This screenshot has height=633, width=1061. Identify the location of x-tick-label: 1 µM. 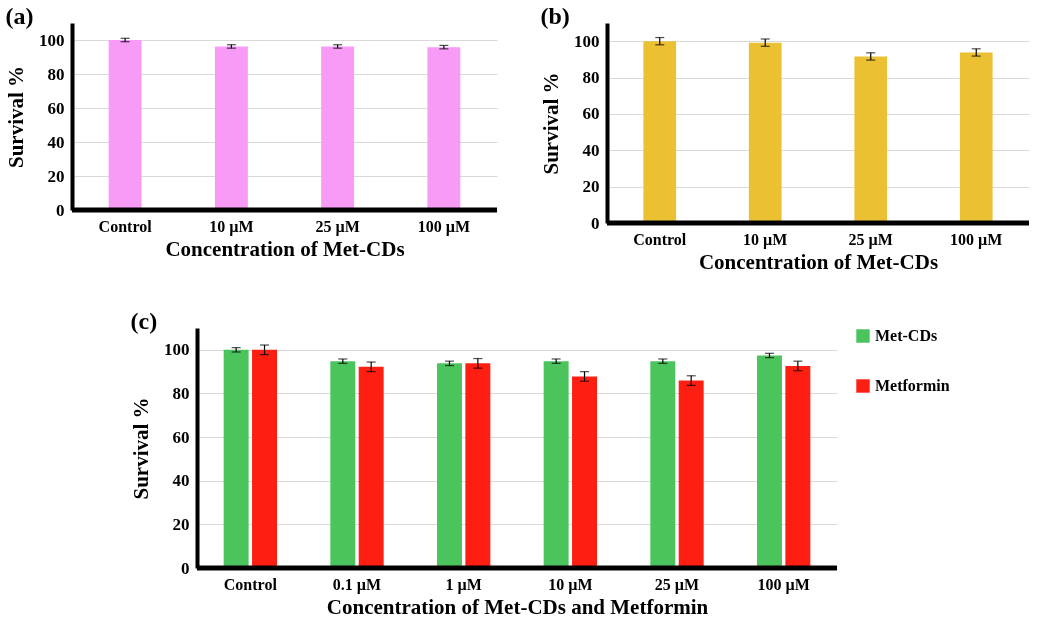
(463, 584).